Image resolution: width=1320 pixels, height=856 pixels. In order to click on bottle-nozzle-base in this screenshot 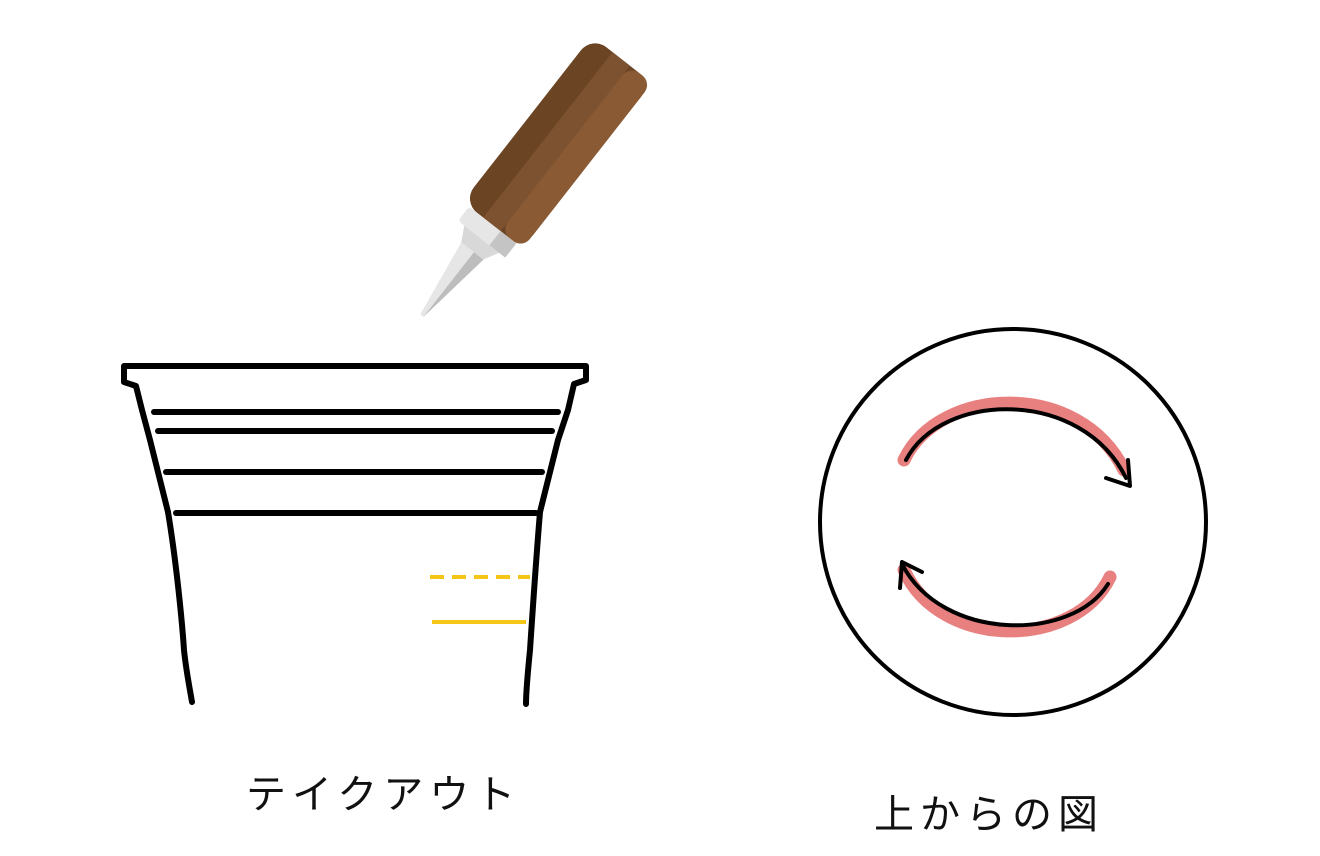, I will do `click(480, 242)`.